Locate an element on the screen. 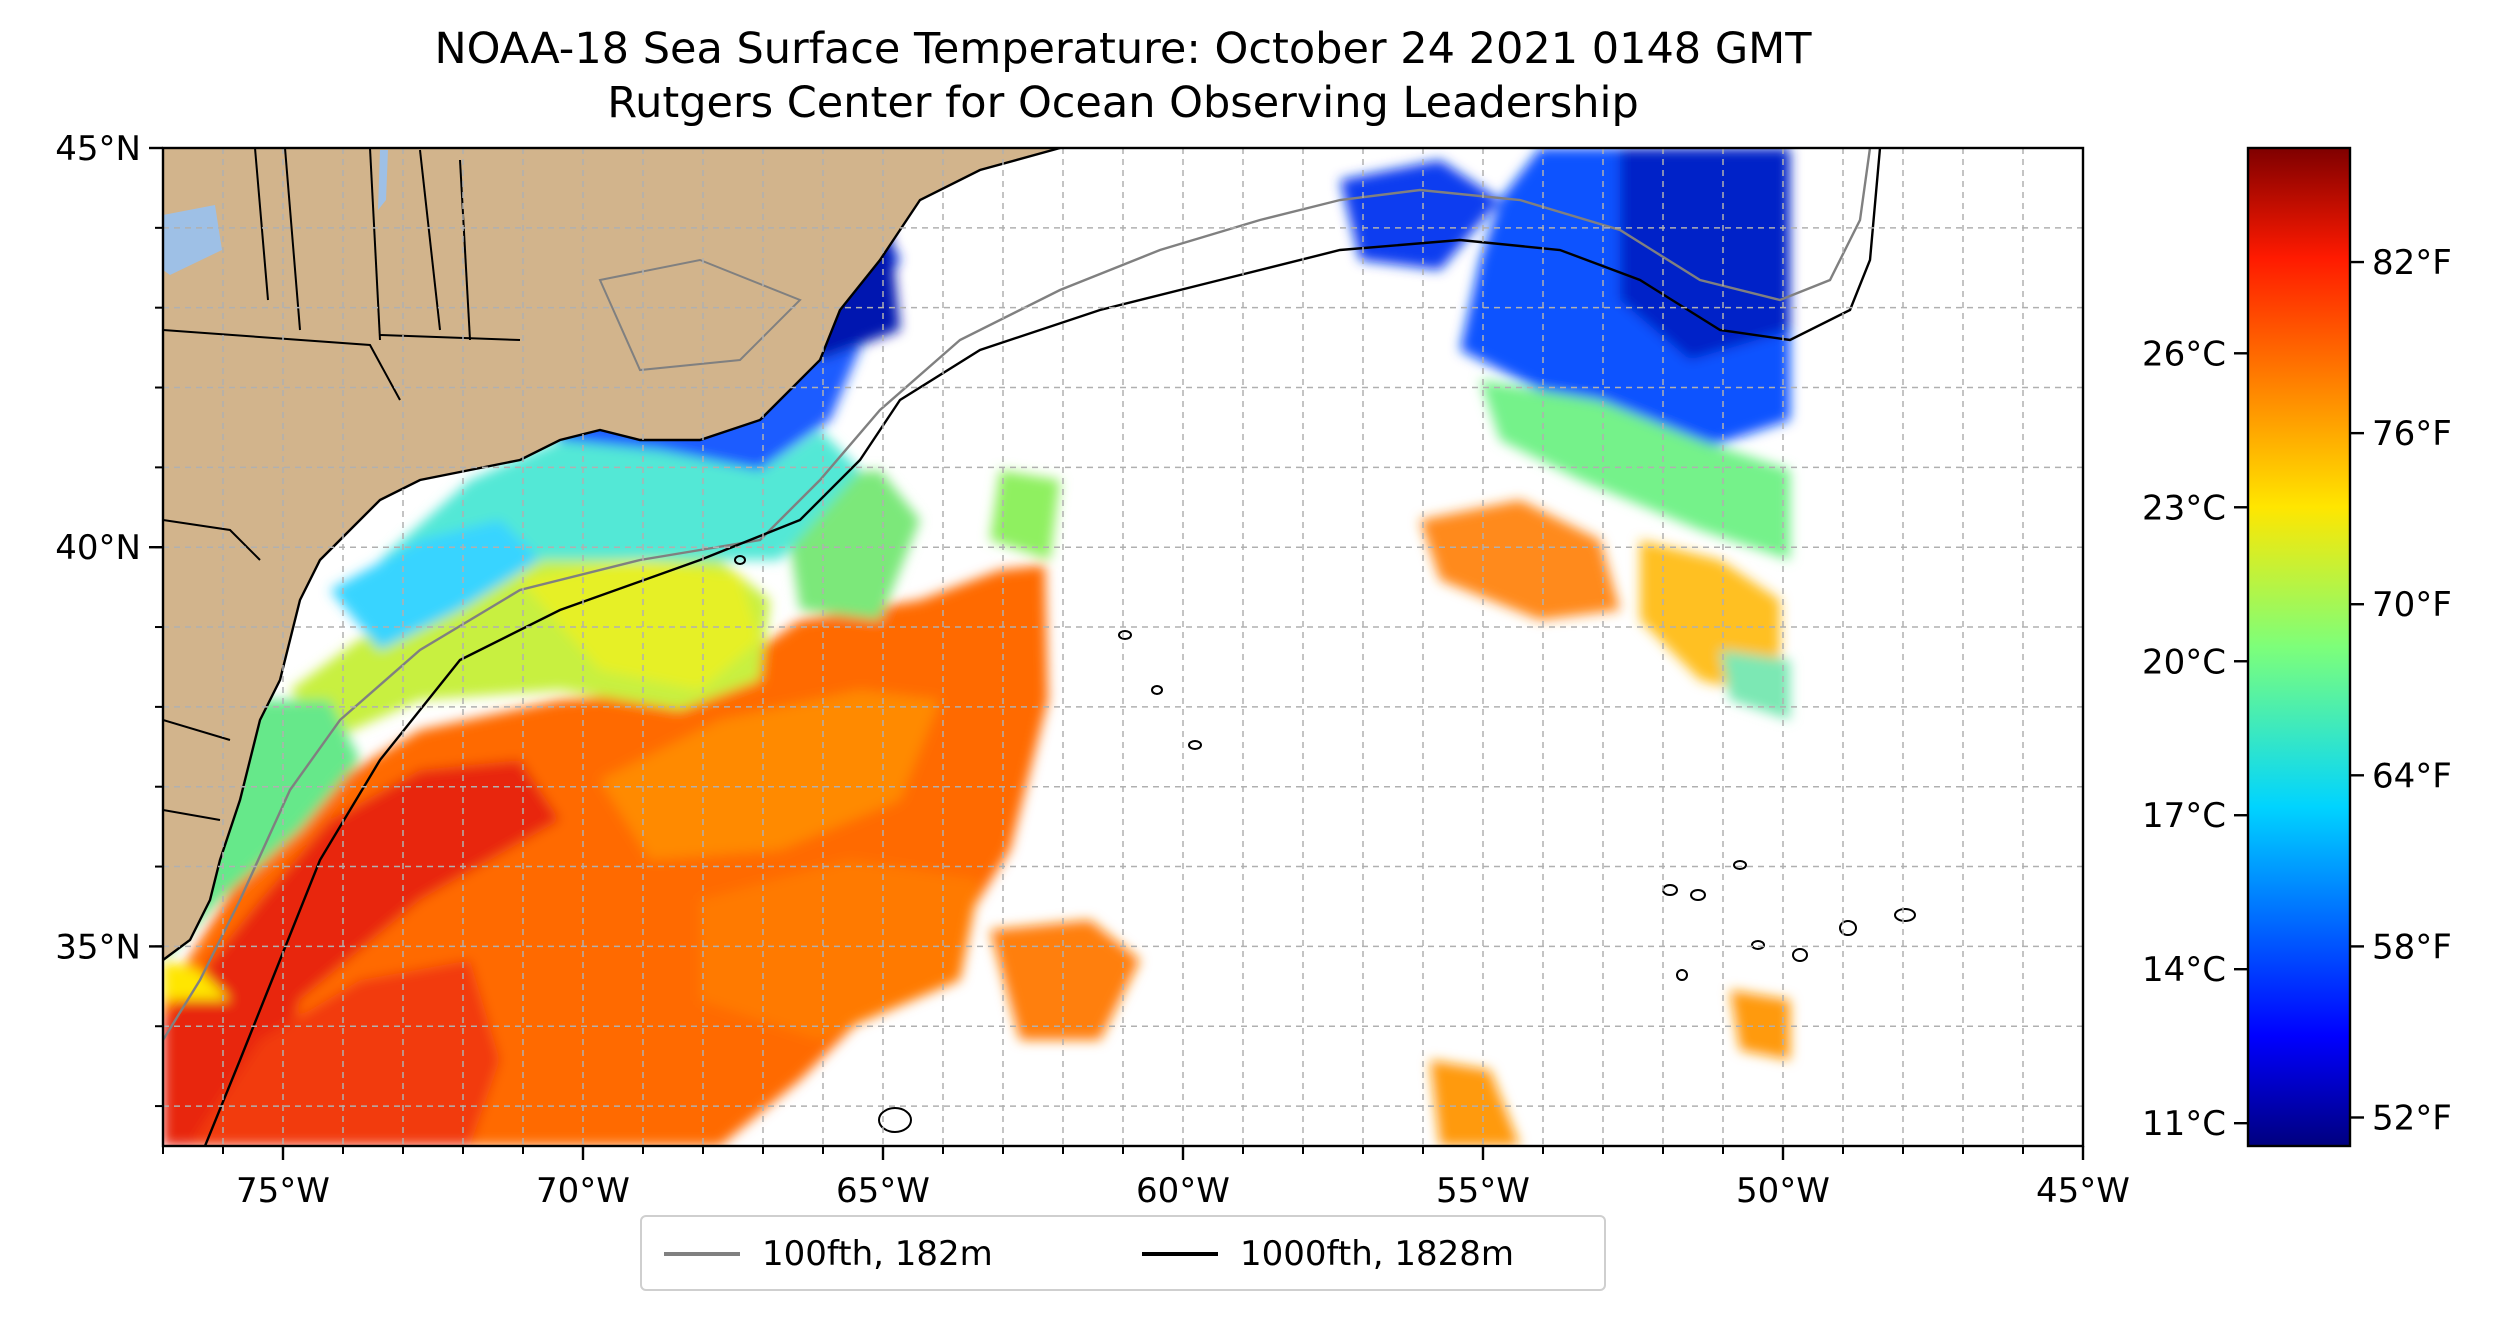  y-tick-label: 45°N is located at coordinates (98, 149).